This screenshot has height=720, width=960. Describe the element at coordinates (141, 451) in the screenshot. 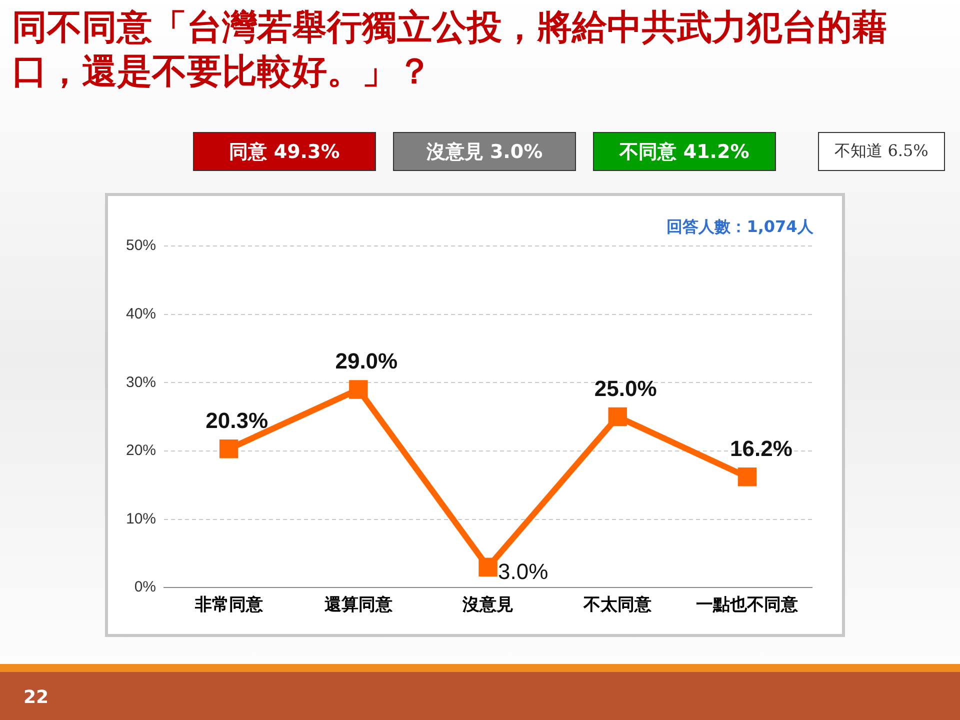

I see `y-tick-label: 20%` at that location.